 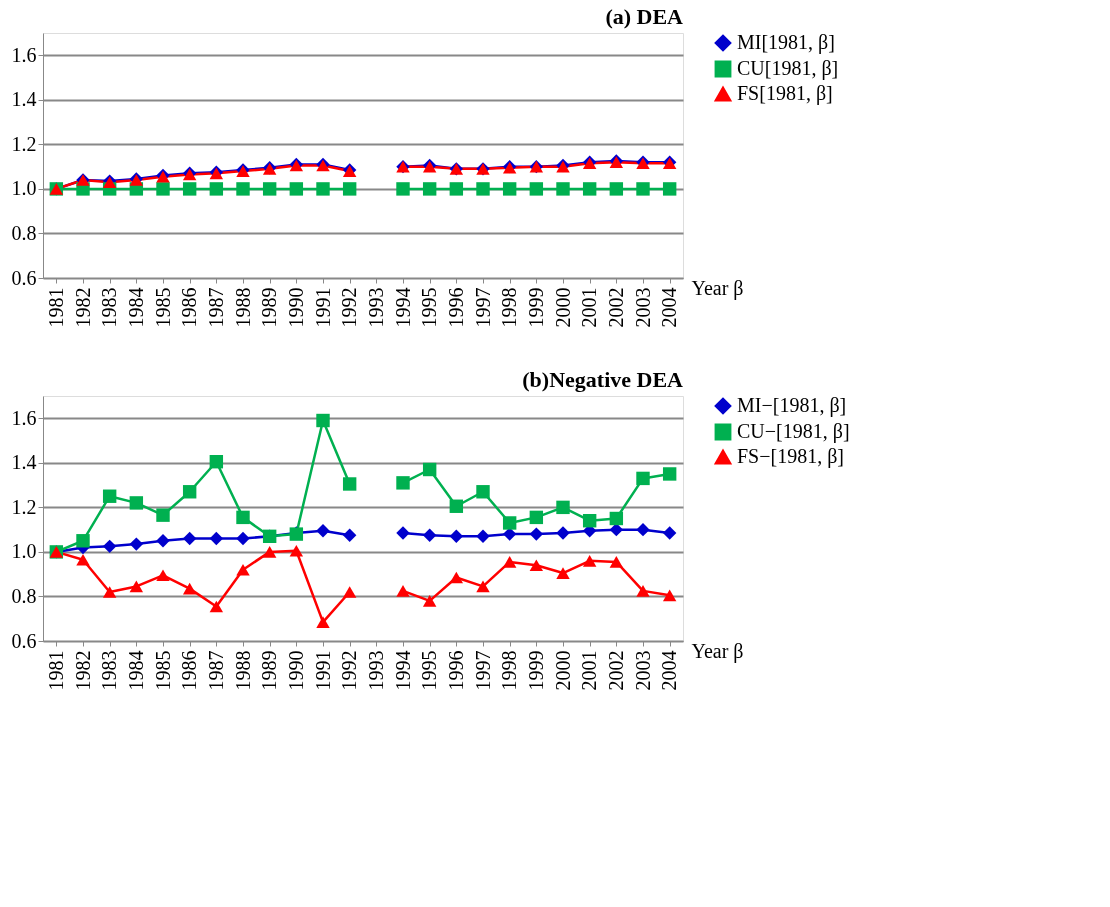 I want to click on chart-title: (b)Negative DEA, so click(x=603, y=379).